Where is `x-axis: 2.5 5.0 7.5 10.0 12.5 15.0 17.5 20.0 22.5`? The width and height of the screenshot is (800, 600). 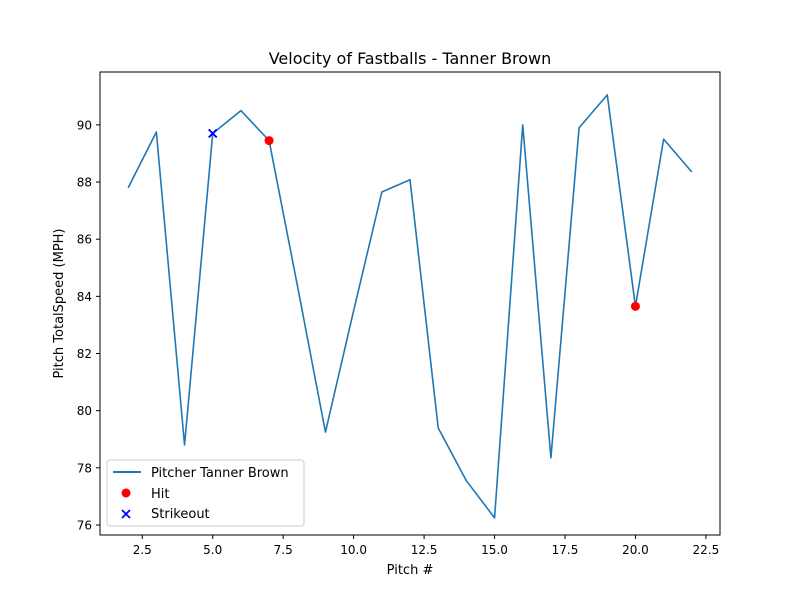 x-axis: 2.5 5.0 7.5 10.0 12.5 15.0 17.5 20.0 22.5 is located at coordinates (426, 546).